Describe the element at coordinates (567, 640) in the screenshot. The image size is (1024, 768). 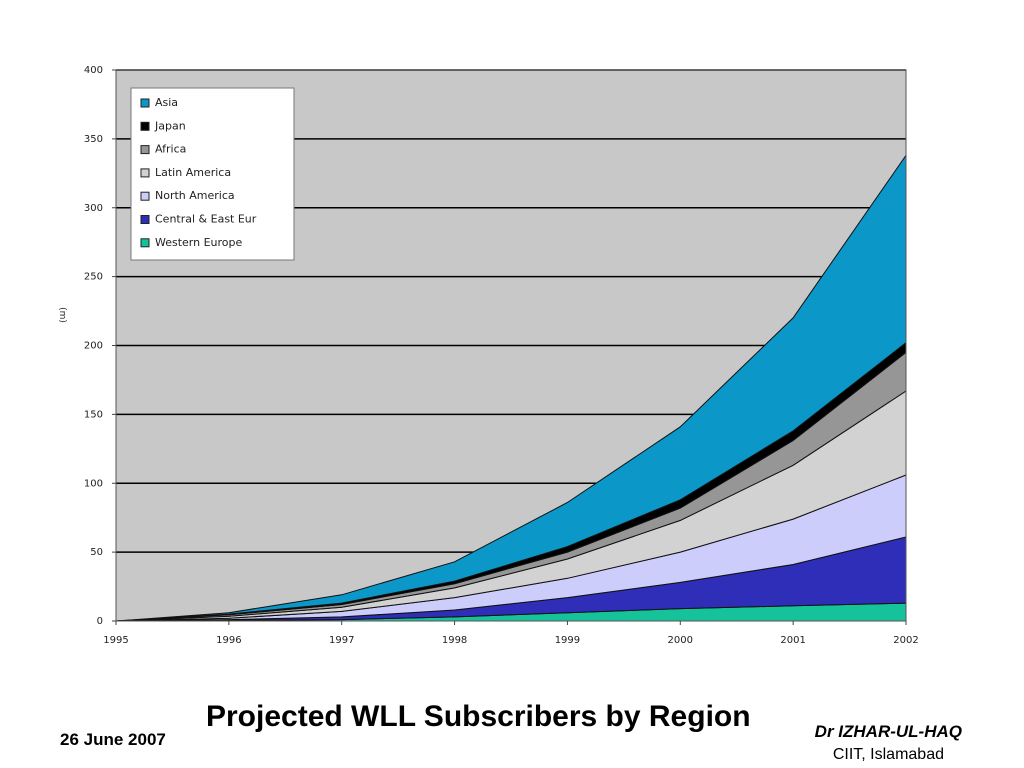
I see `x-tick-label: 1999` at that location.